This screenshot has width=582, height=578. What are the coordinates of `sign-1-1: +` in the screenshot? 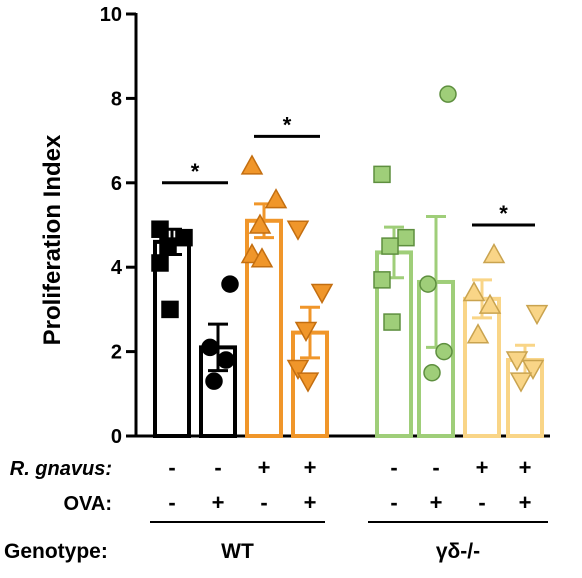 It's located at (218, 502).